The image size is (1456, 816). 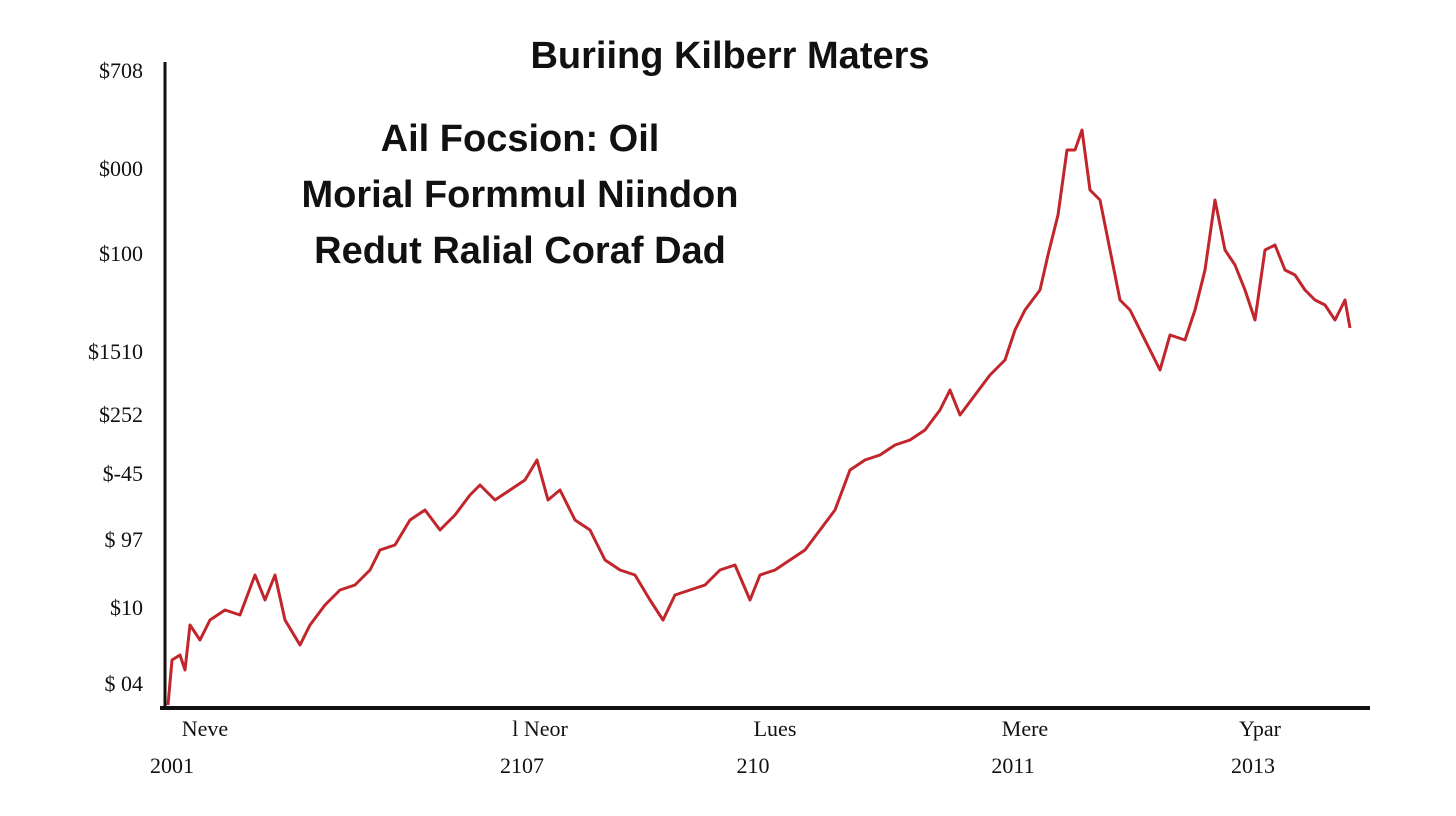 I want to click on y-tick-label: $252, so click(x=121, y=414).